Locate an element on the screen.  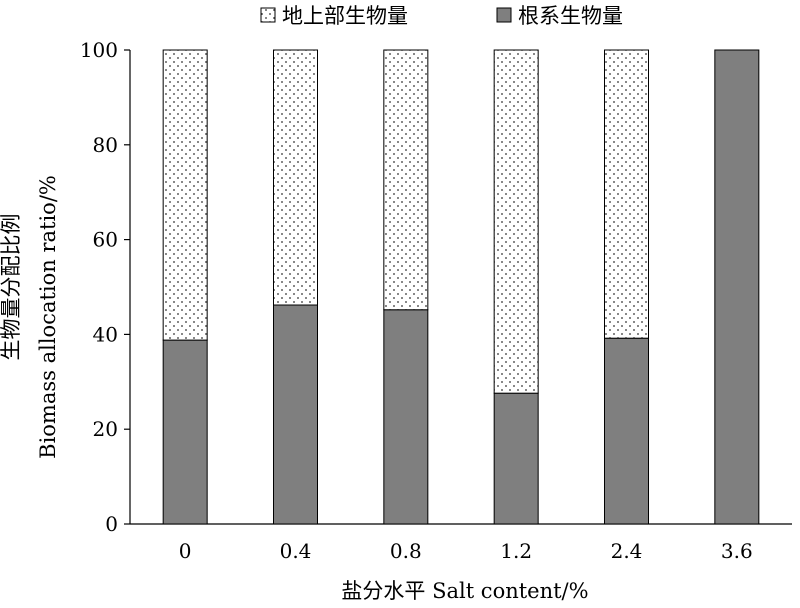
y-tick-label: 40 is located at coordinates (105, 334).